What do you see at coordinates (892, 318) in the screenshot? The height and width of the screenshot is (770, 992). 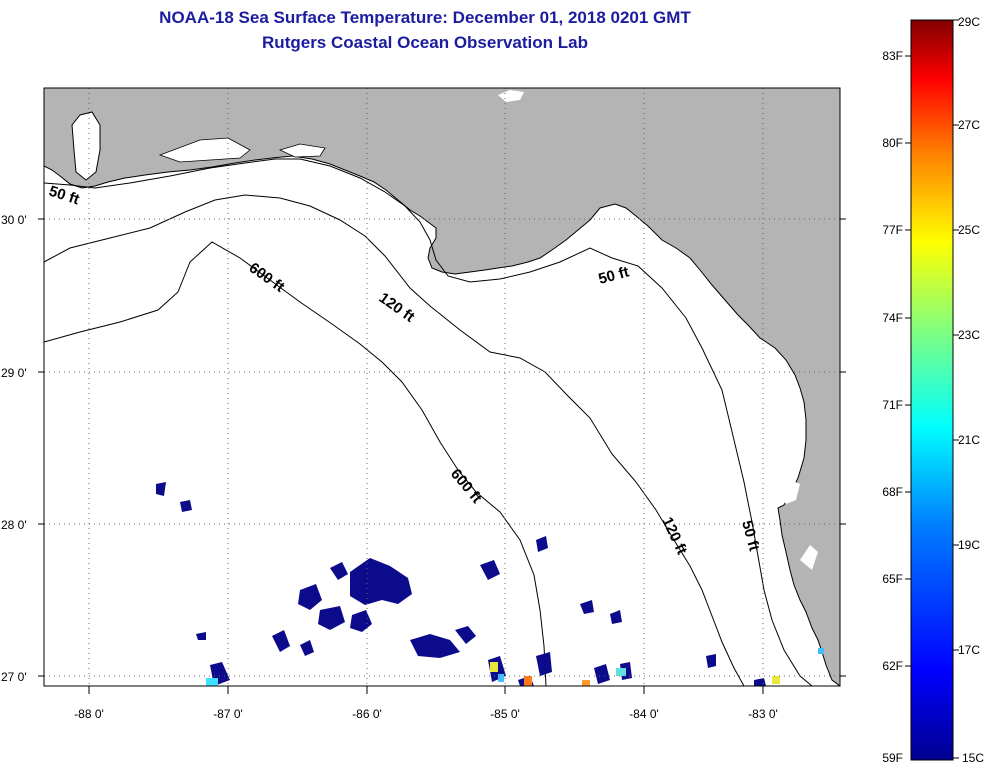 I see `colorbar-f-label: 74F` at bounding box center [892, 318].